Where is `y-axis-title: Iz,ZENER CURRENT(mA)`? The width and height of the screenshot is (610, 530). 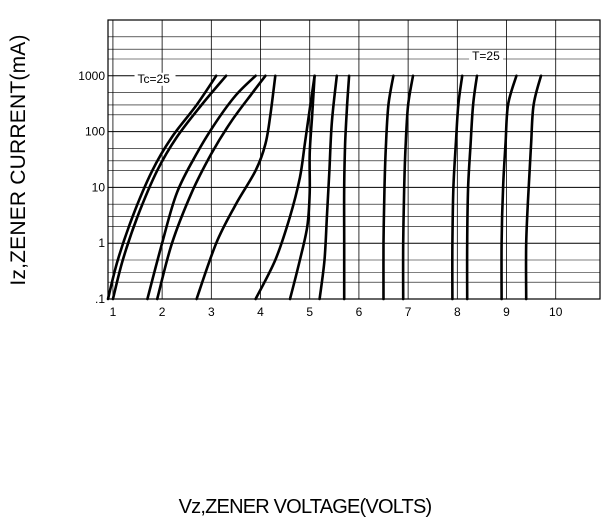
y-axis-title: Iz,ZENER CURRENT(mA) is located at coordinates (18, 160).